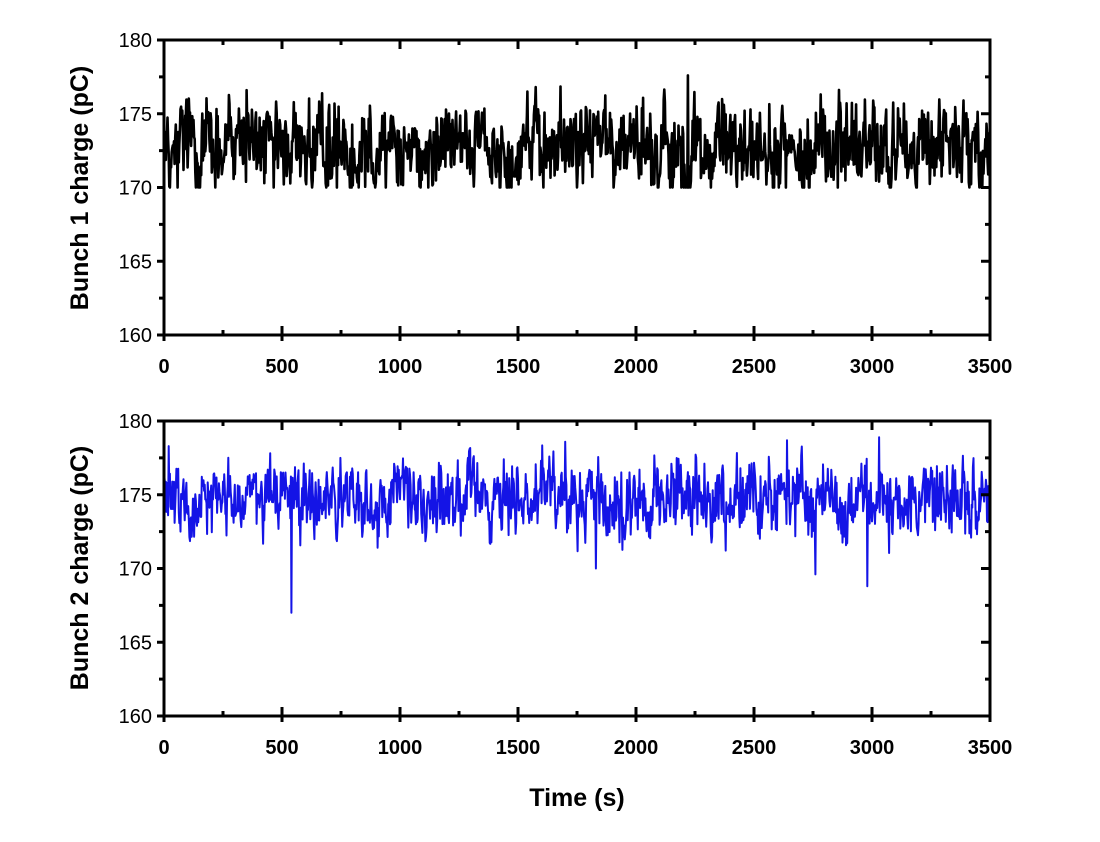 The width and height of the screenshot is (1100, 842). What do you see at coordinates (80, 188) in the screenshot?
I see `top-y-axis-label: Bunch 1 charge (pC)` at bounding box center [80, 188].